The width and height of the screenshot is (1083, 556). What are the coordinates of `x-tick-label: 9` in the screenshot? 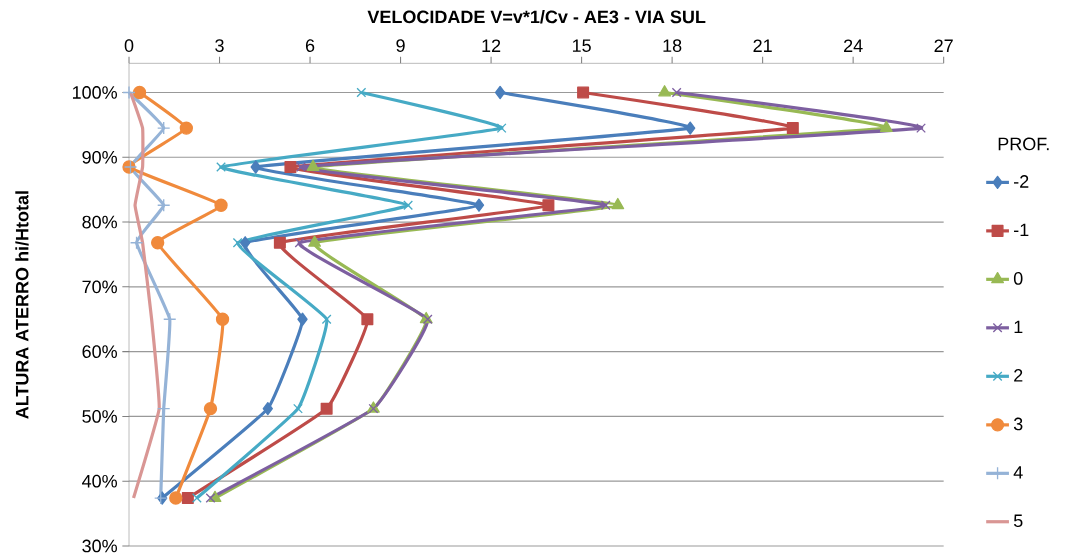 It's located at (400, 45).